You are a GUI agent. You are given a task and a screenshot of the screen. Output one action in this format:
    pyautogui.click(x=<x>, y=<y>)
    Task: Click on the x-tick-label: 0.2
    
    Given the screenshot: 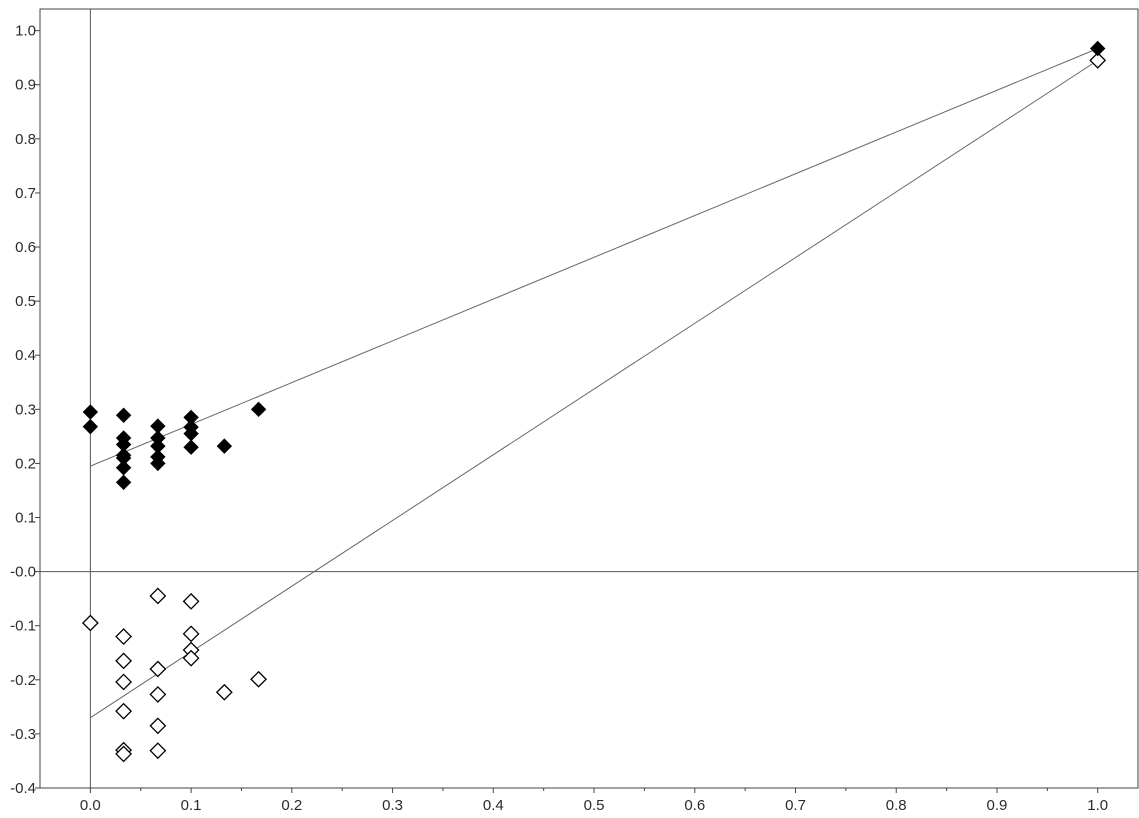 What is the action you would take?
    pyautogui.click(x=291, y=805)
    